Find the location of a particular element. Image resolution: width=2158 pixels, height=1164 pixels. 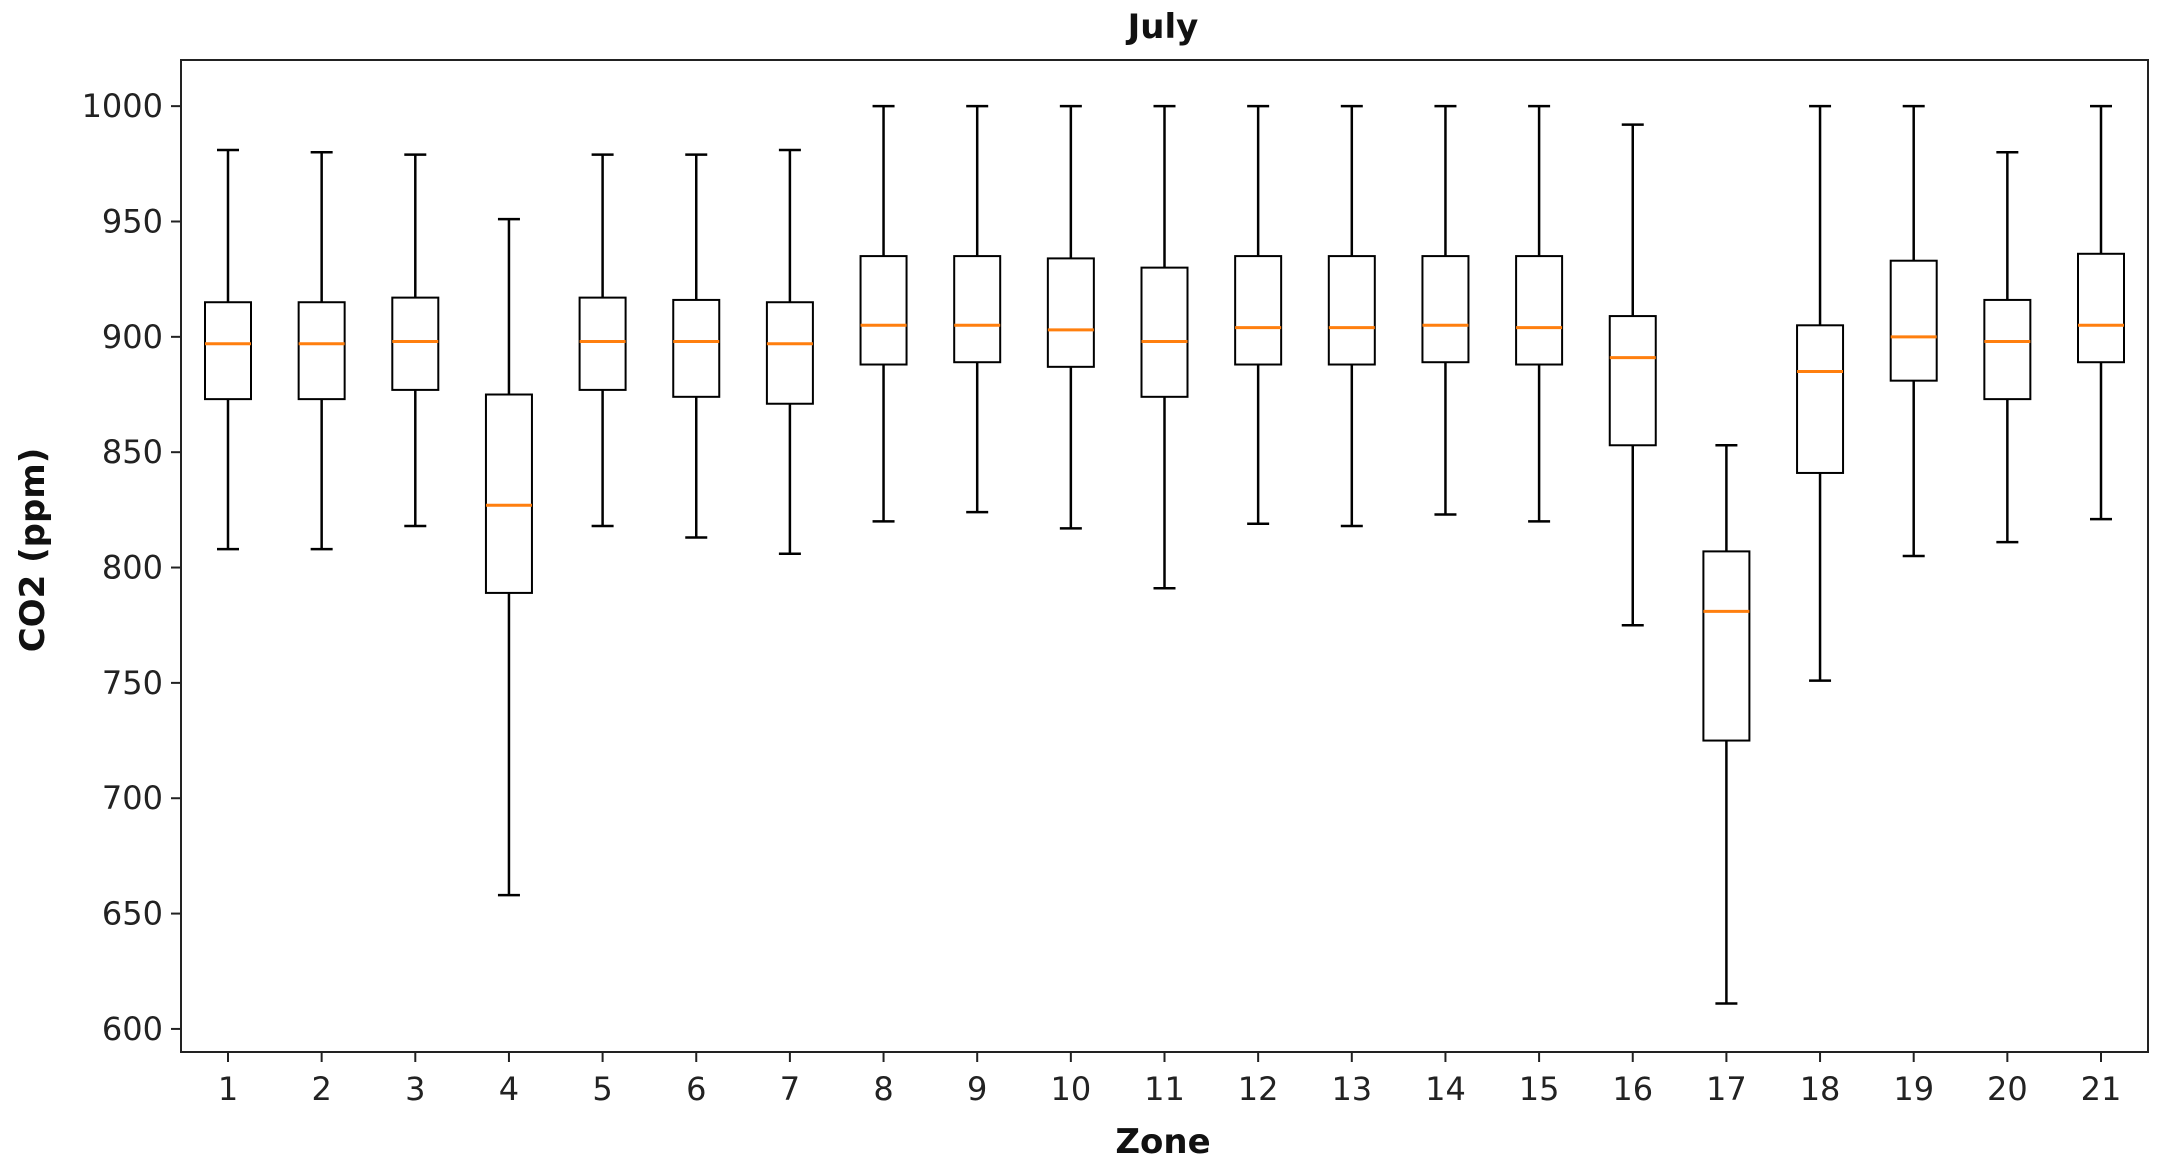

x-tick-label: 11 is located at coordinates (1164, 1089).